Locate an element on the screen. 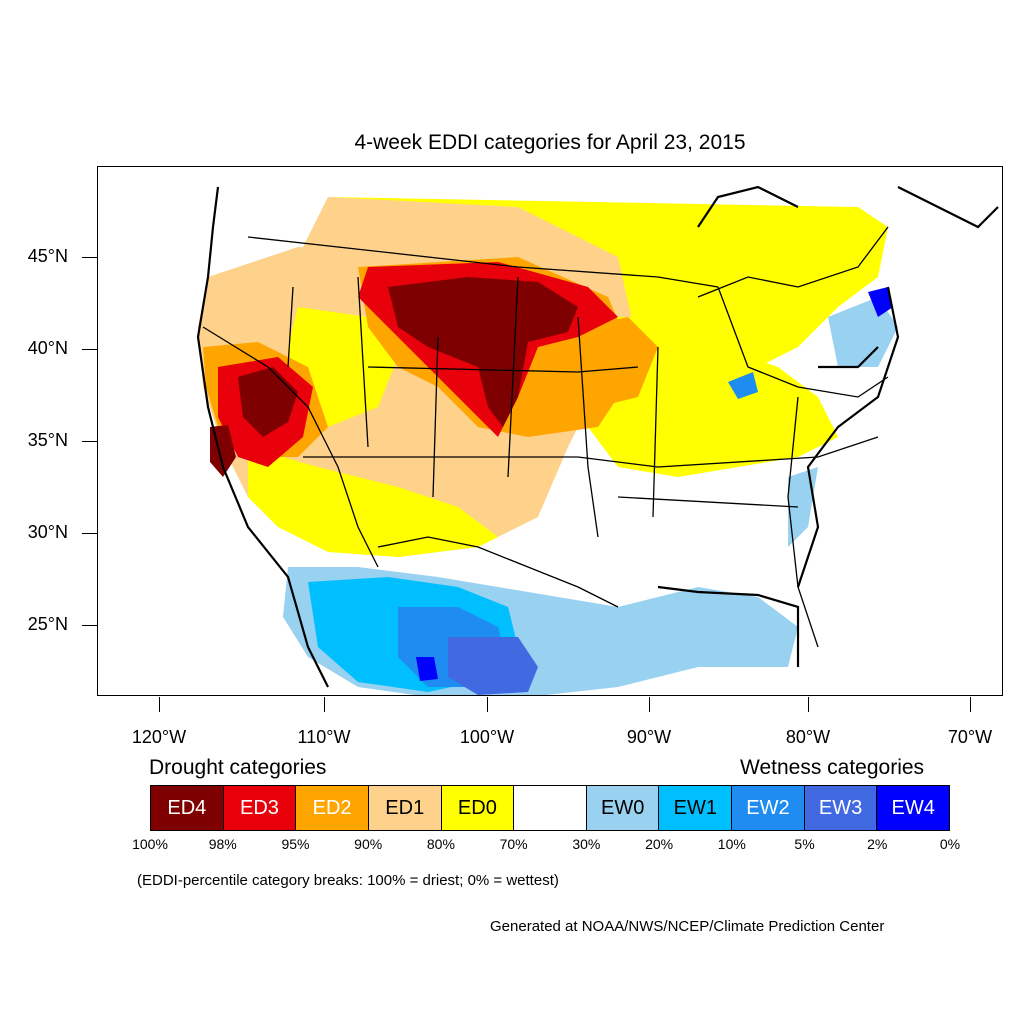 This screenshot has height=1024, width=1024. legend-cell-neutral is located at coordinates (550, 808).